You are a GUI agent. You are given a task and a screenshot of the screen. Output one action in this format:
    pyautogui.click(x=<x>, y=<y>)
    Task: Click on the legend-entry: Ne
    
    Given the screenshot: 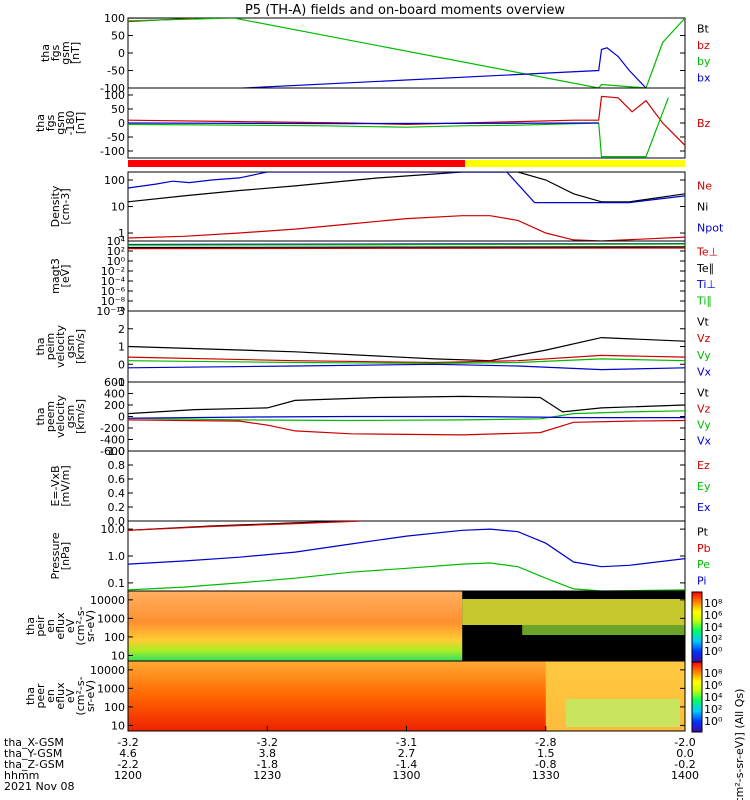 What is the action you would take?
    pyautogui.click(x=704, y=186)
    